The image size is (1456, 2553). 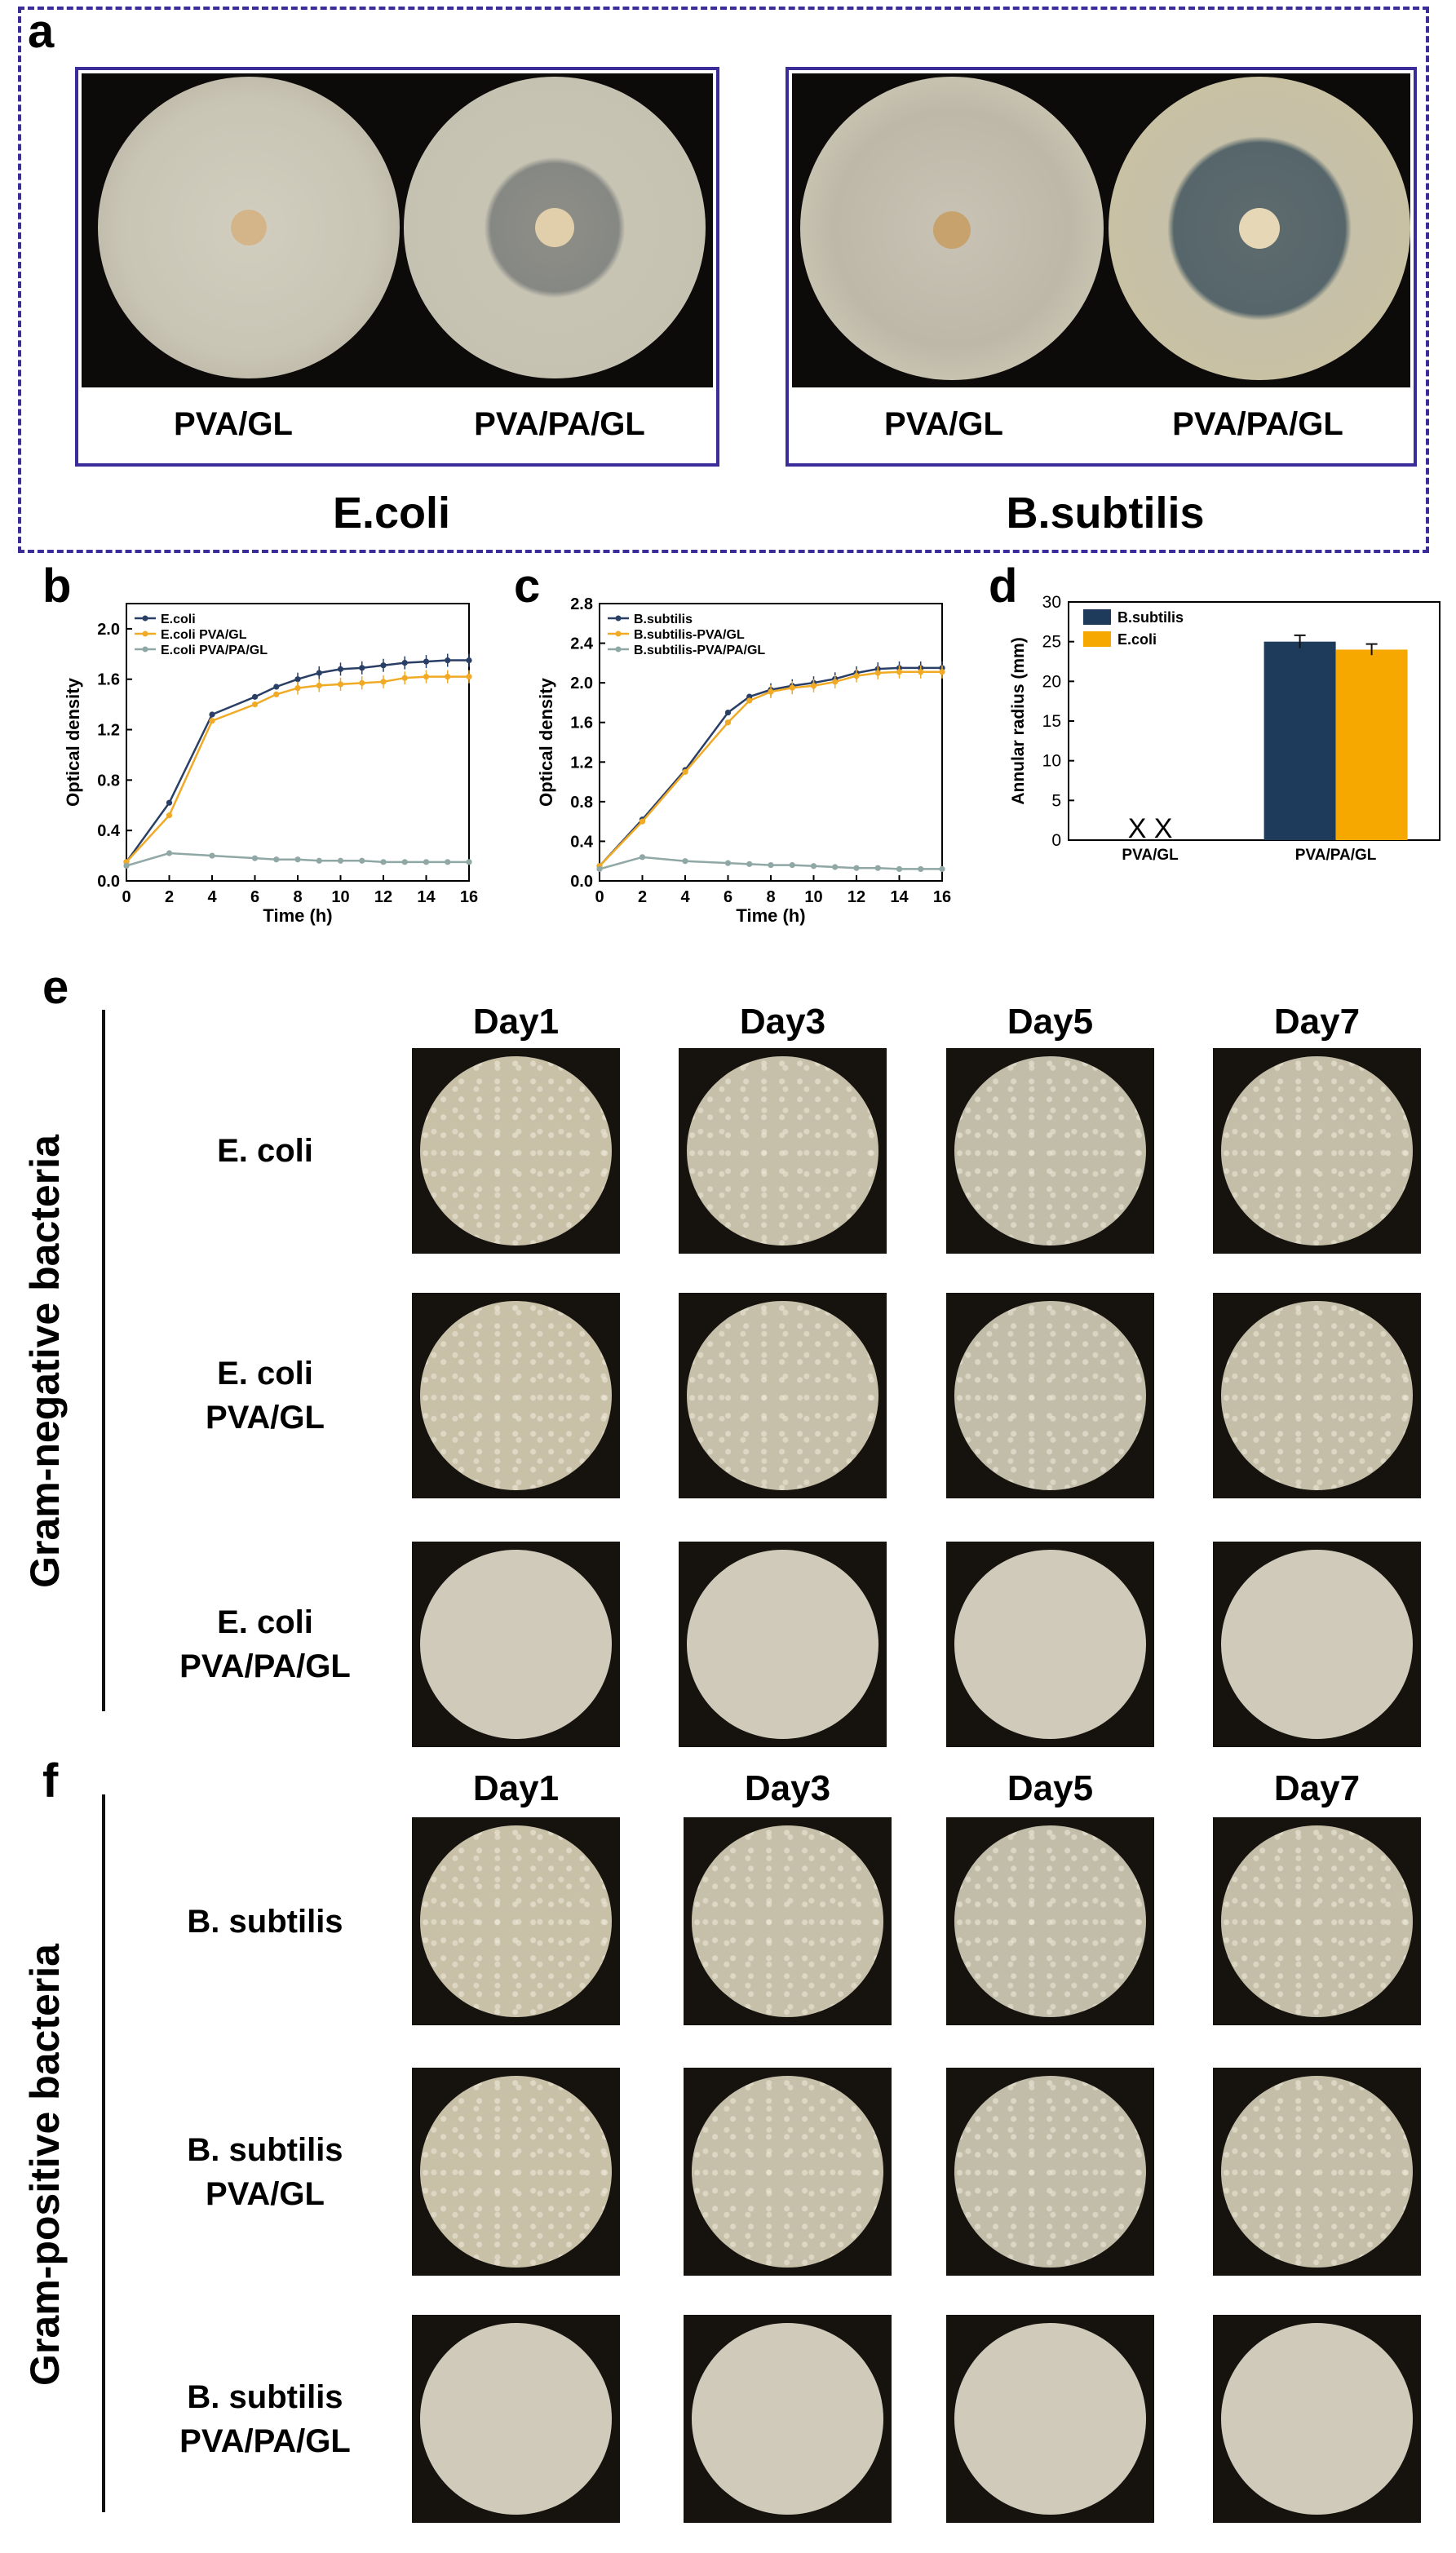 What do you see at coordinates (340, 897) in the screenshot?
I see `x-tick-label: 10` at bounding box center [340, 897].